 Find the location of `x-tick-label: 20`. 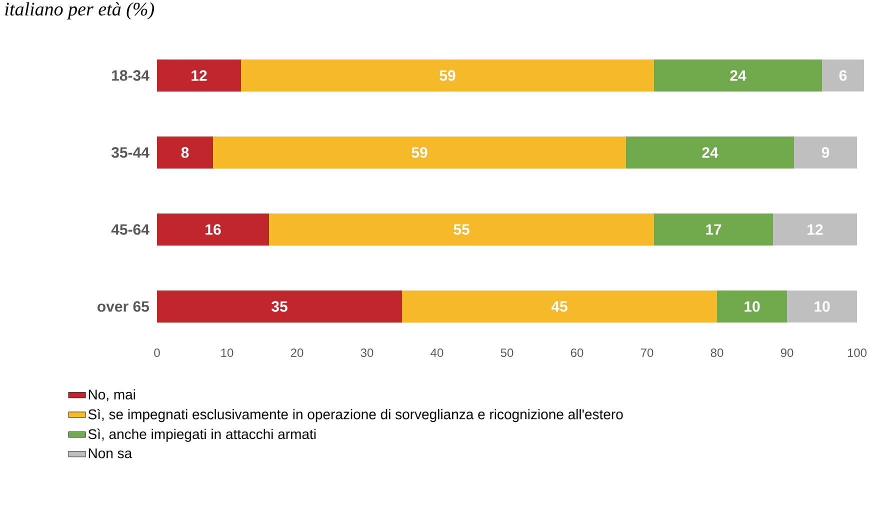

x-tick-label: 20 is located at coordinates (297, 353).